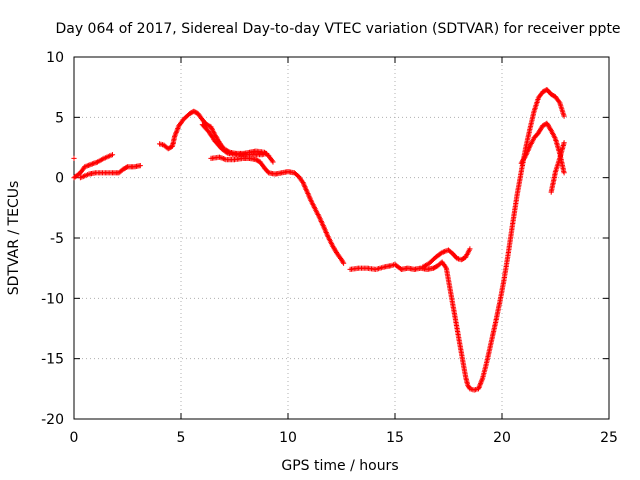  What do you see at coordinates (502, 438) in the screenshot?
I see `x-tick-label: 20` at bounding box center [502, 438].